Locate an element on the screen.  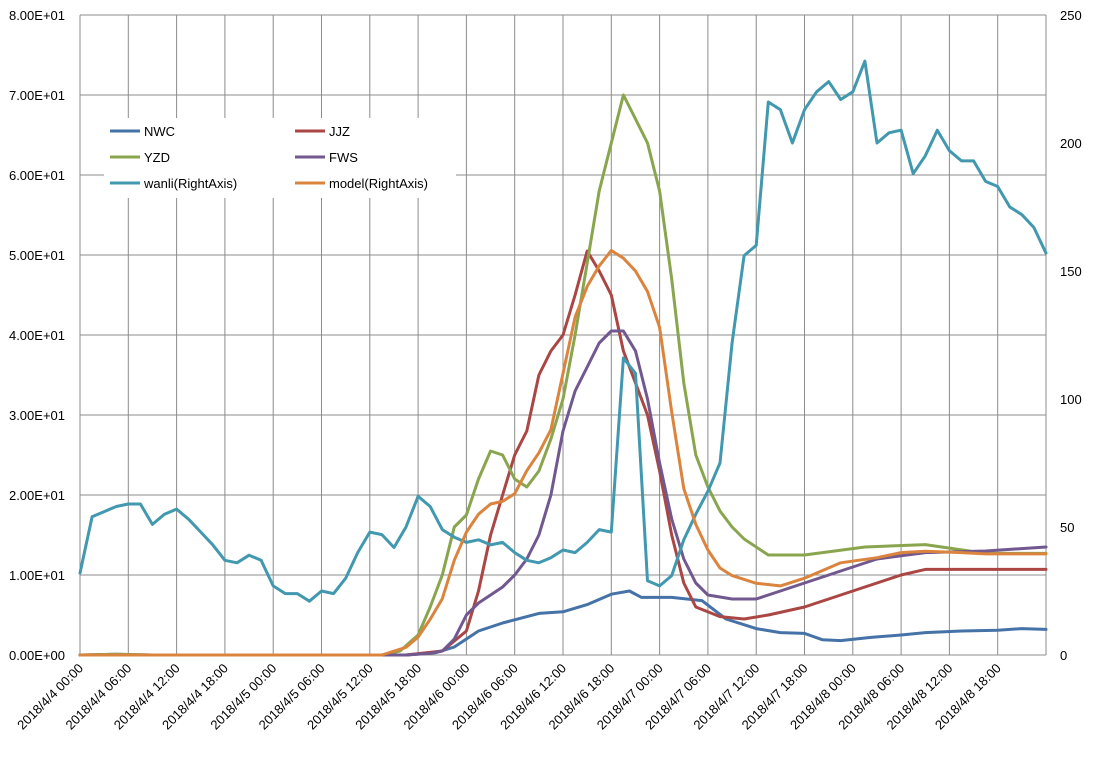
y-left-tick-label: 3.00E+01 is located at coordinates (37, 415).